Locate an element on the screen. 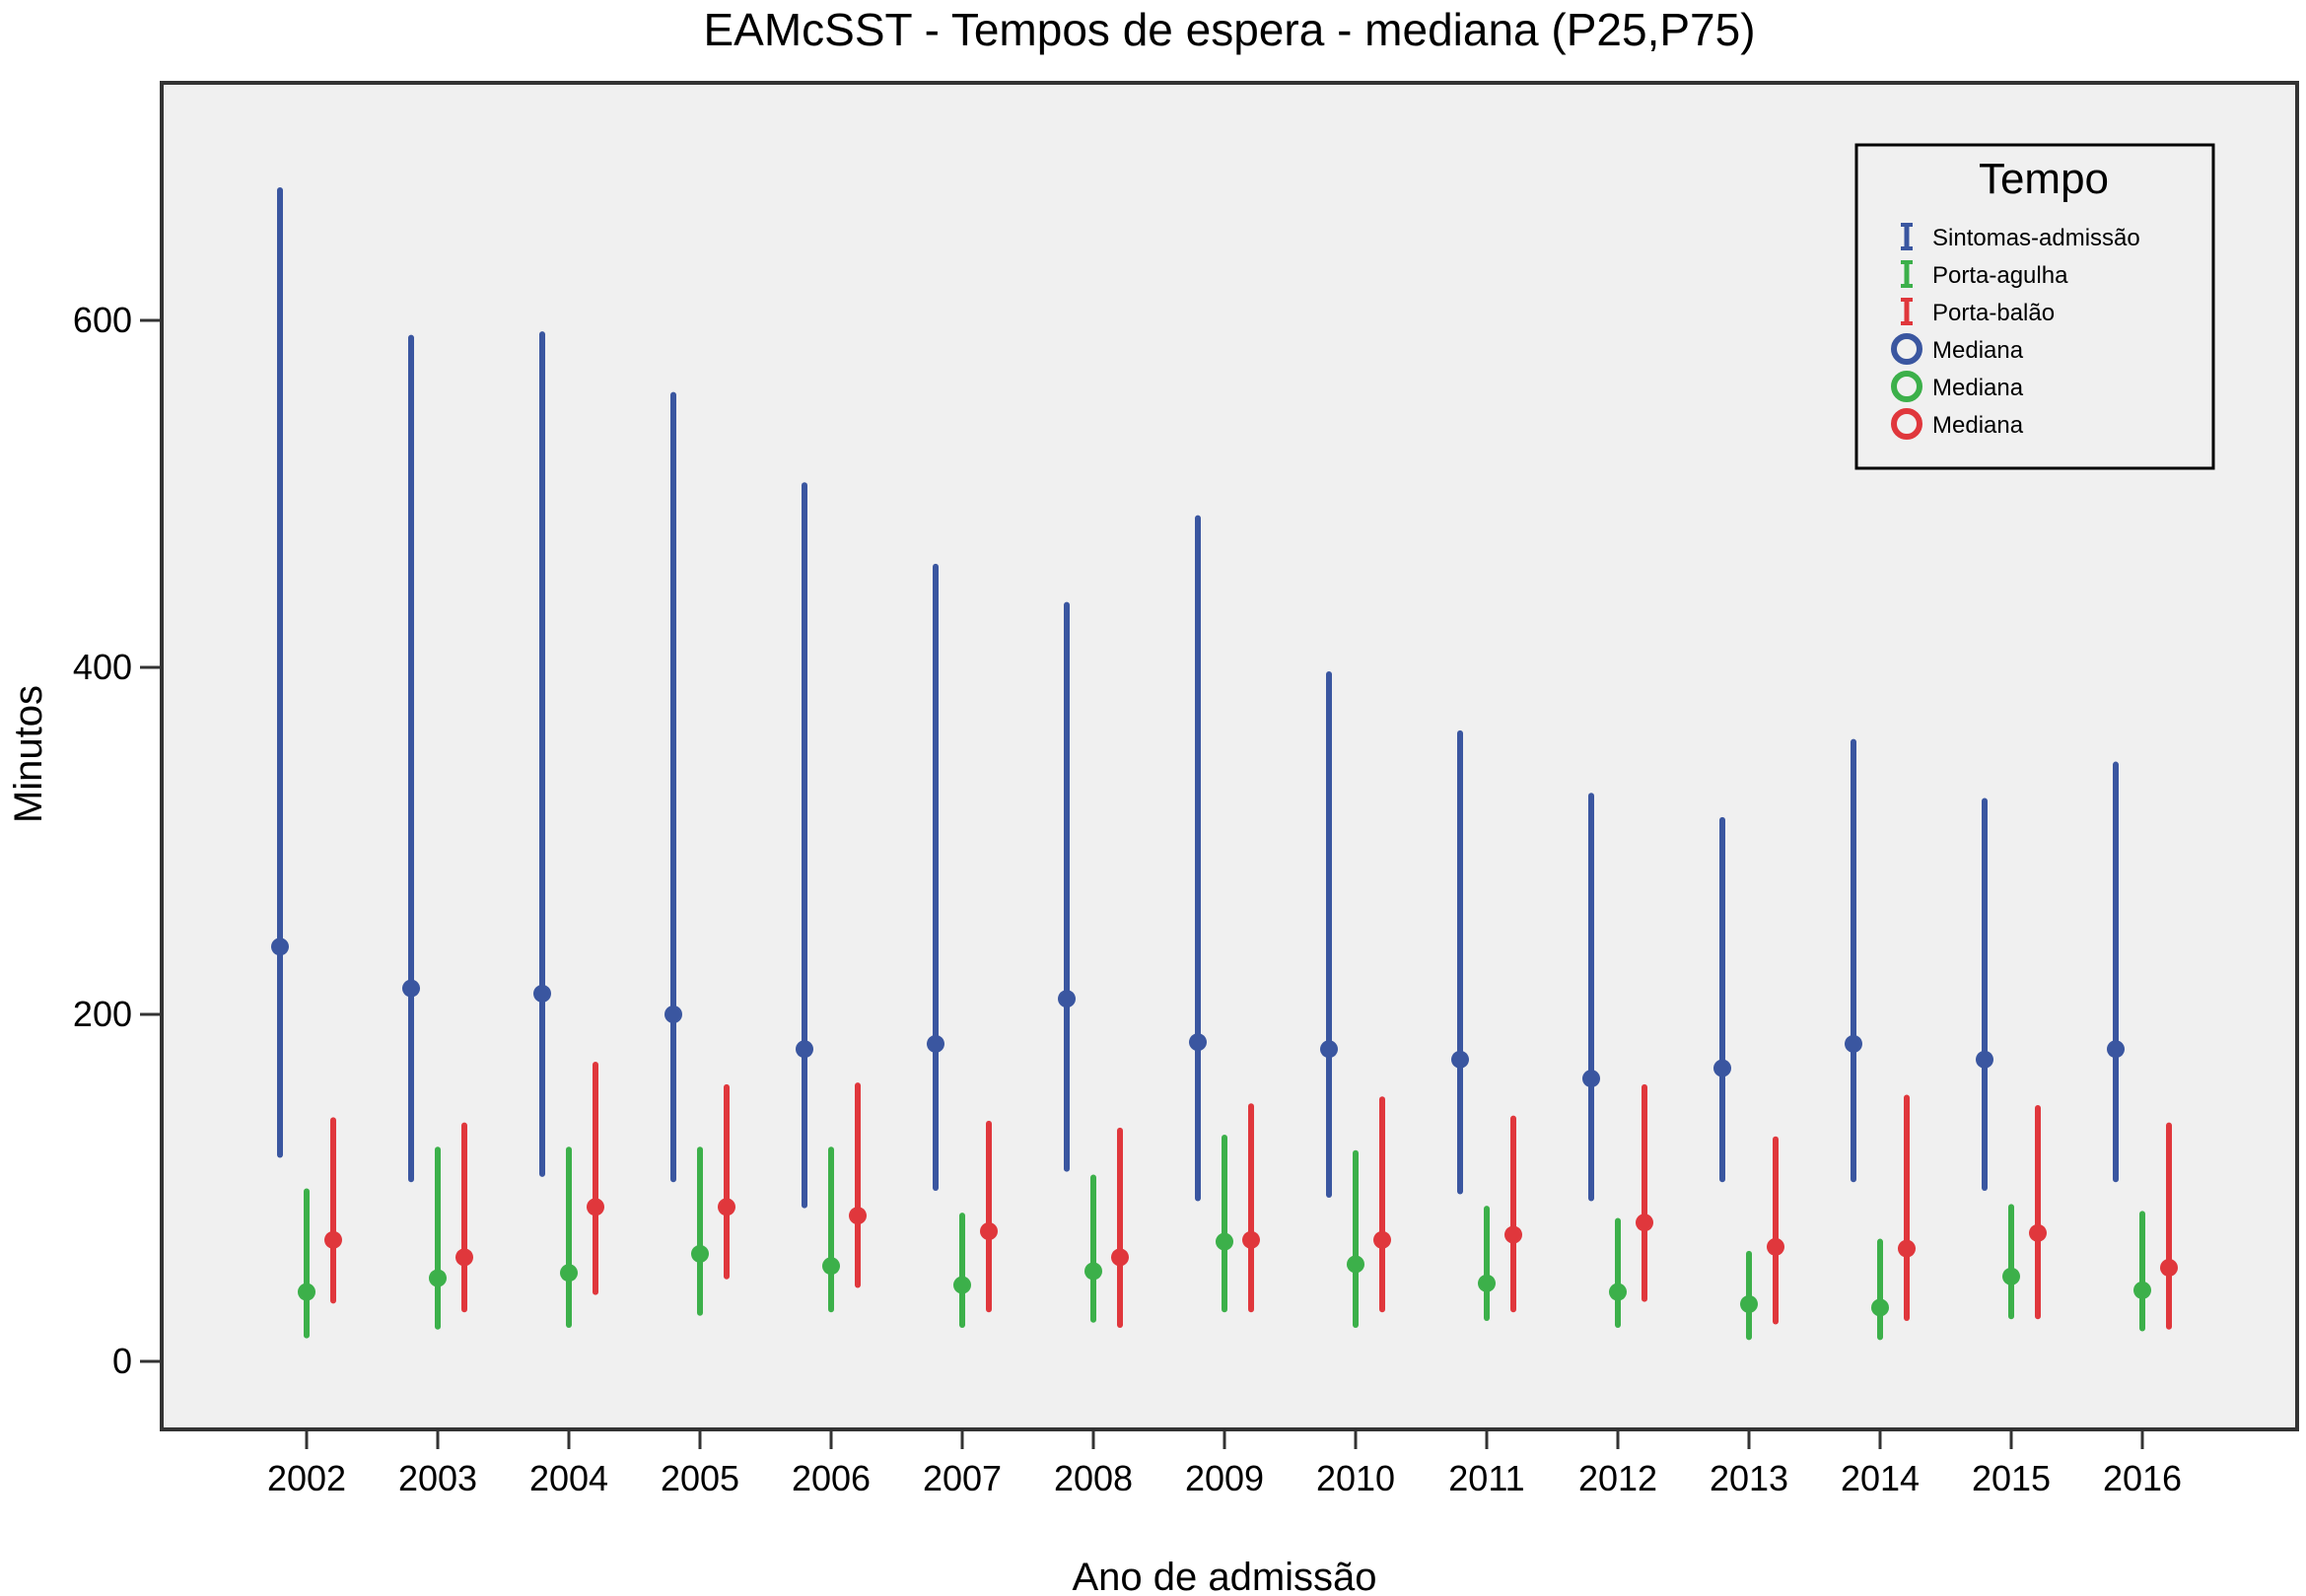  legend-label: Porta-balão is located at coordinates (1994, 313).